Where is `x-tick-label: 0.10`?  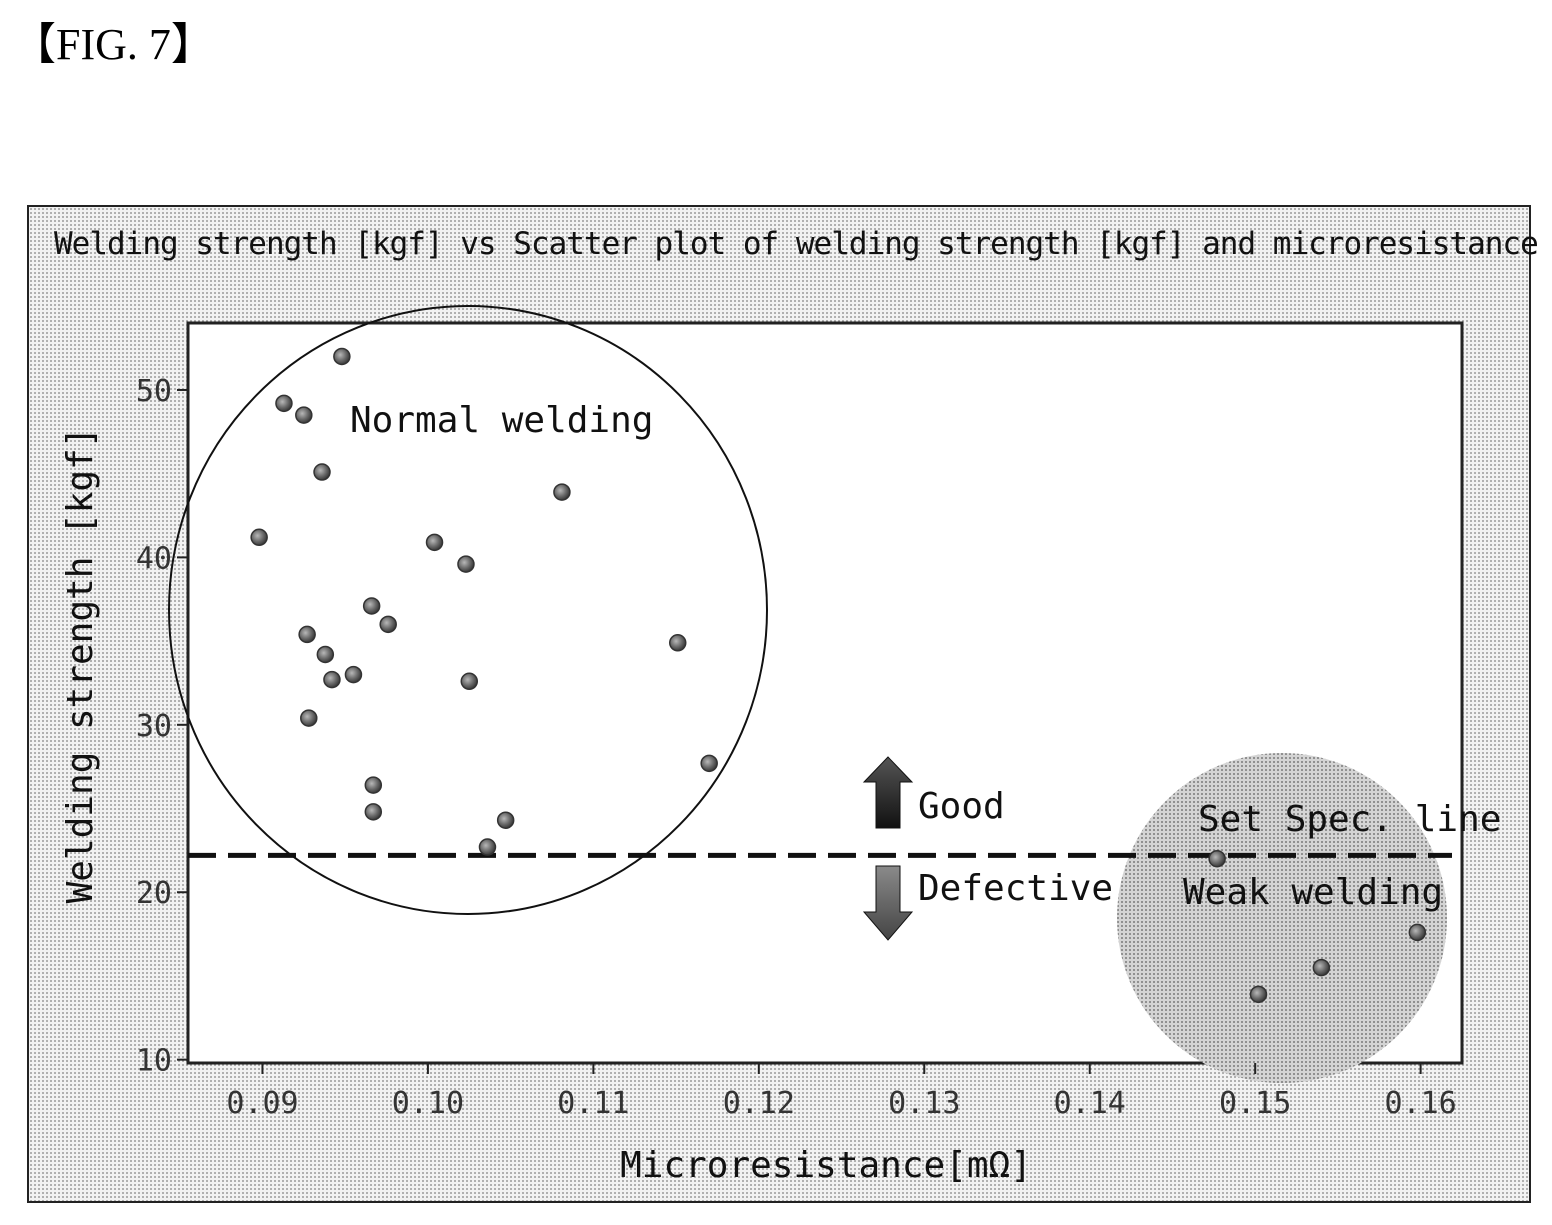
x-tick-label: 0.10 is located at coordinates (428, 1103).